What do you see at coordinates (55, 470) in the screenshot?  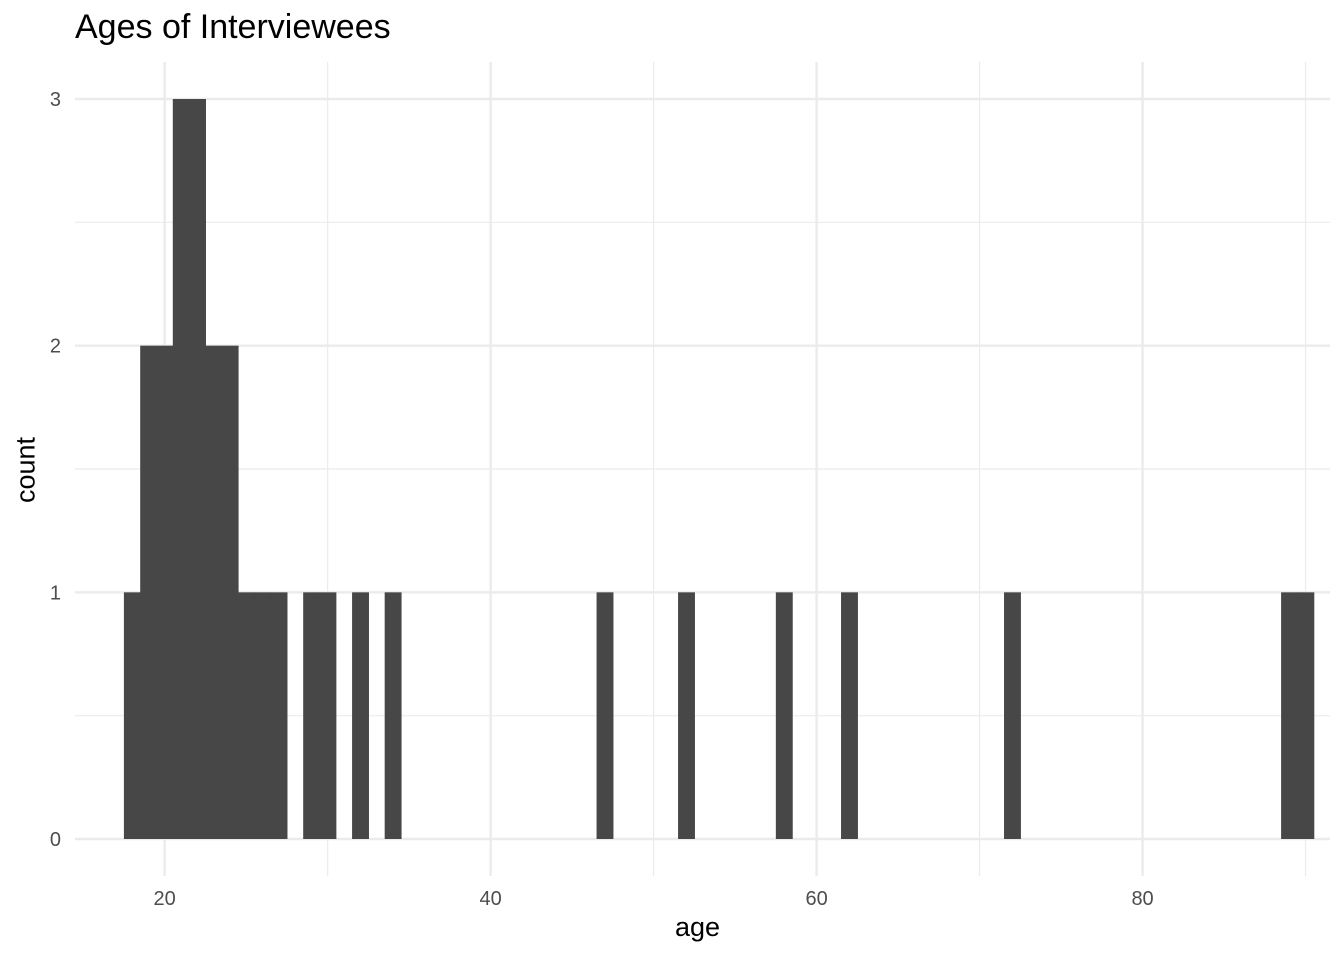 I see `y-tick-labels: 0 1 2 3` at bounding box center [55, 470].